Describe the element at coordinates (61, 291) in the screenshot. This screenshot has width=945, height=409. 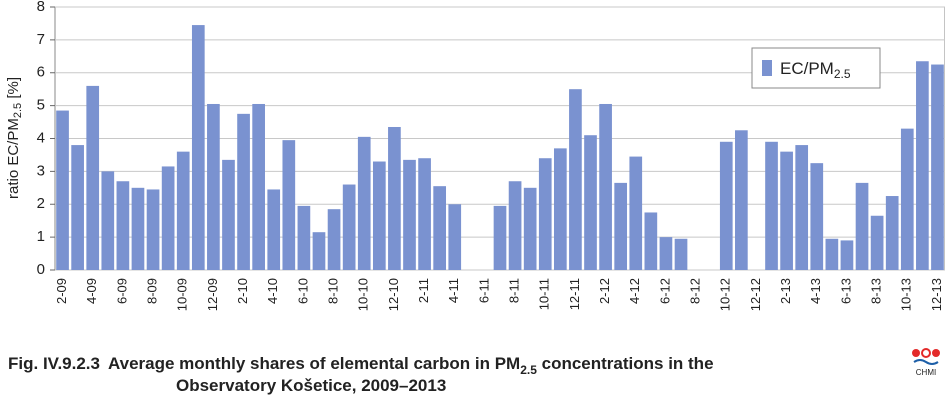
I see `x-tick-label: 2-09` at that location.